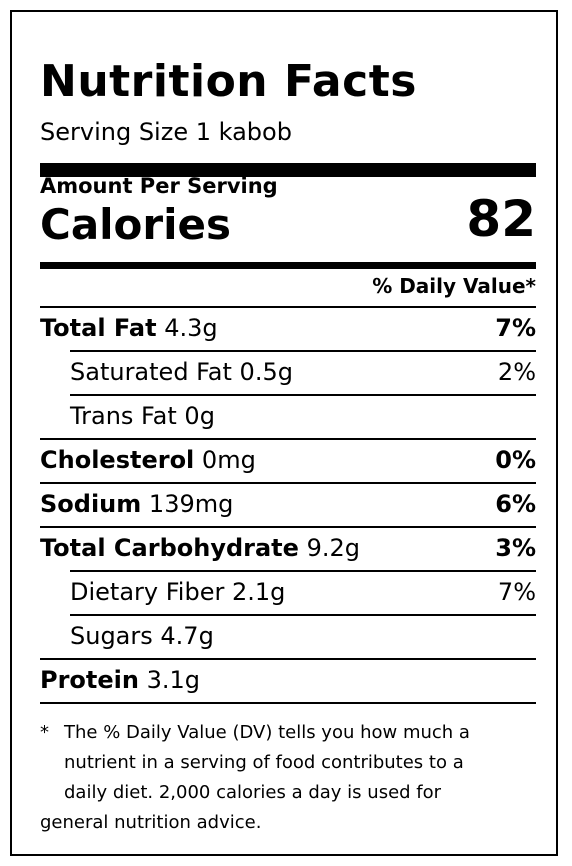 The width and height of the screenshot is (572, 866). What do you see at coordinates (288, 594) in the screenshot?
I see `nutrient-row-dietary-fiber: Dietary Fiber 2.1g 7%` at bounding box center [288, 594].